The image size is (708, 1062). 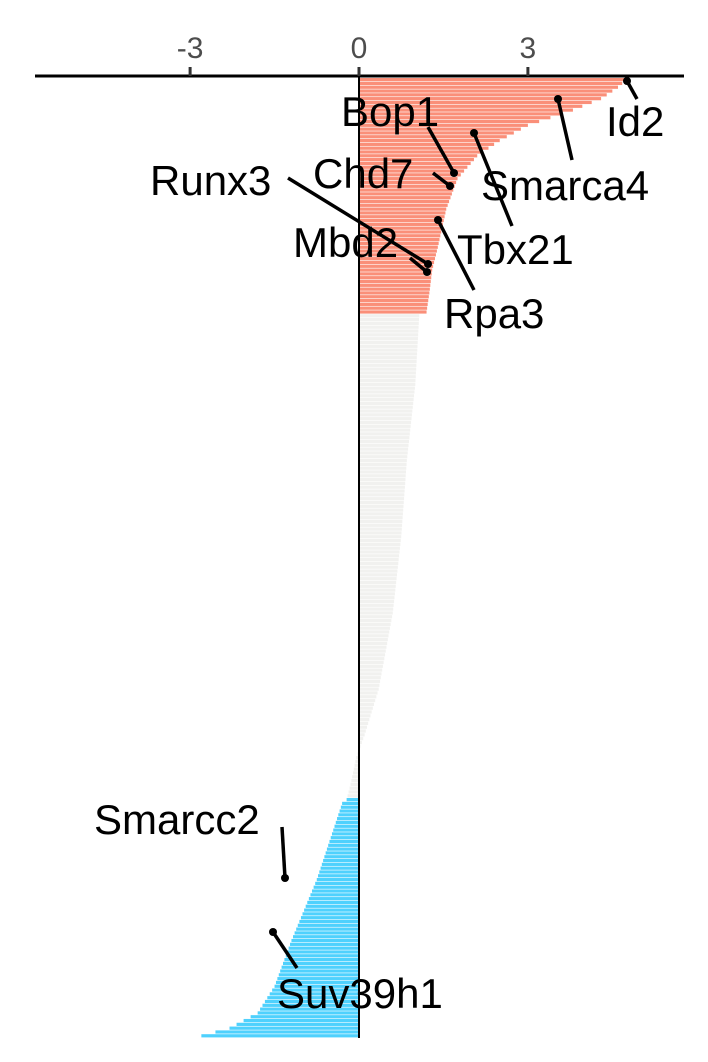 I want to click on gene-label-smarcc2: Smarcc2, so click(x=177, y=819).